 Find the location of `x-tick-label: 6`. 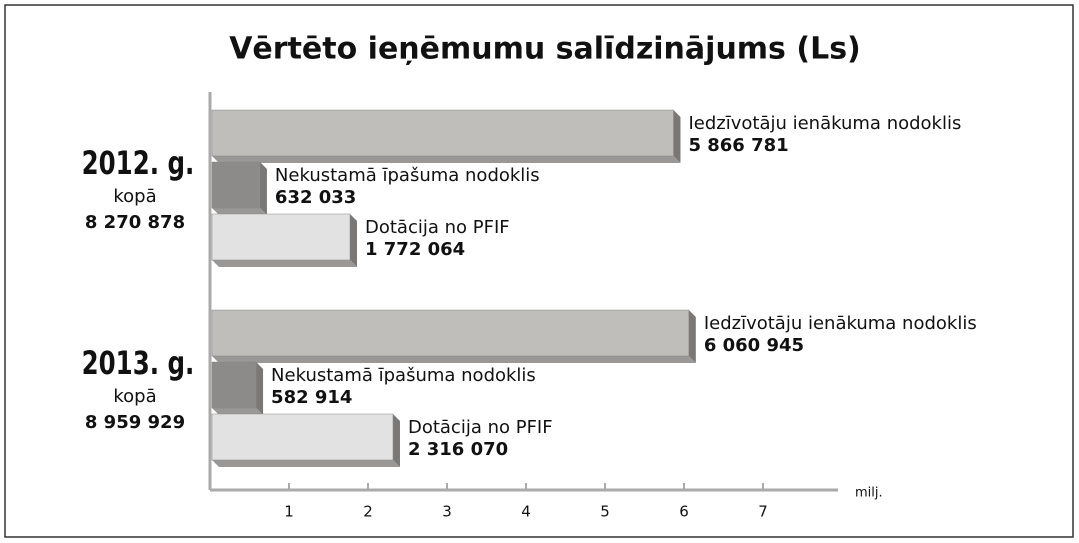

x-tick-label: 6 is located at coordinates (684, 512).